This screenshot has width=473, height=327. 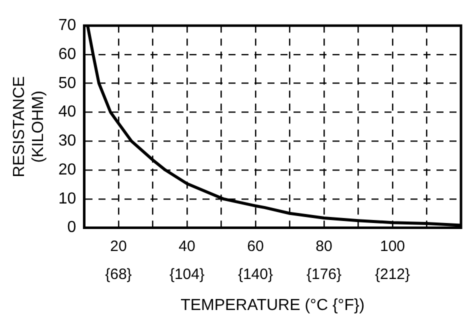 What do you see at coordinates (324, 274) in the screenshot?
I see `x2-tick-label: {176}` at bounding box center [324, 274].